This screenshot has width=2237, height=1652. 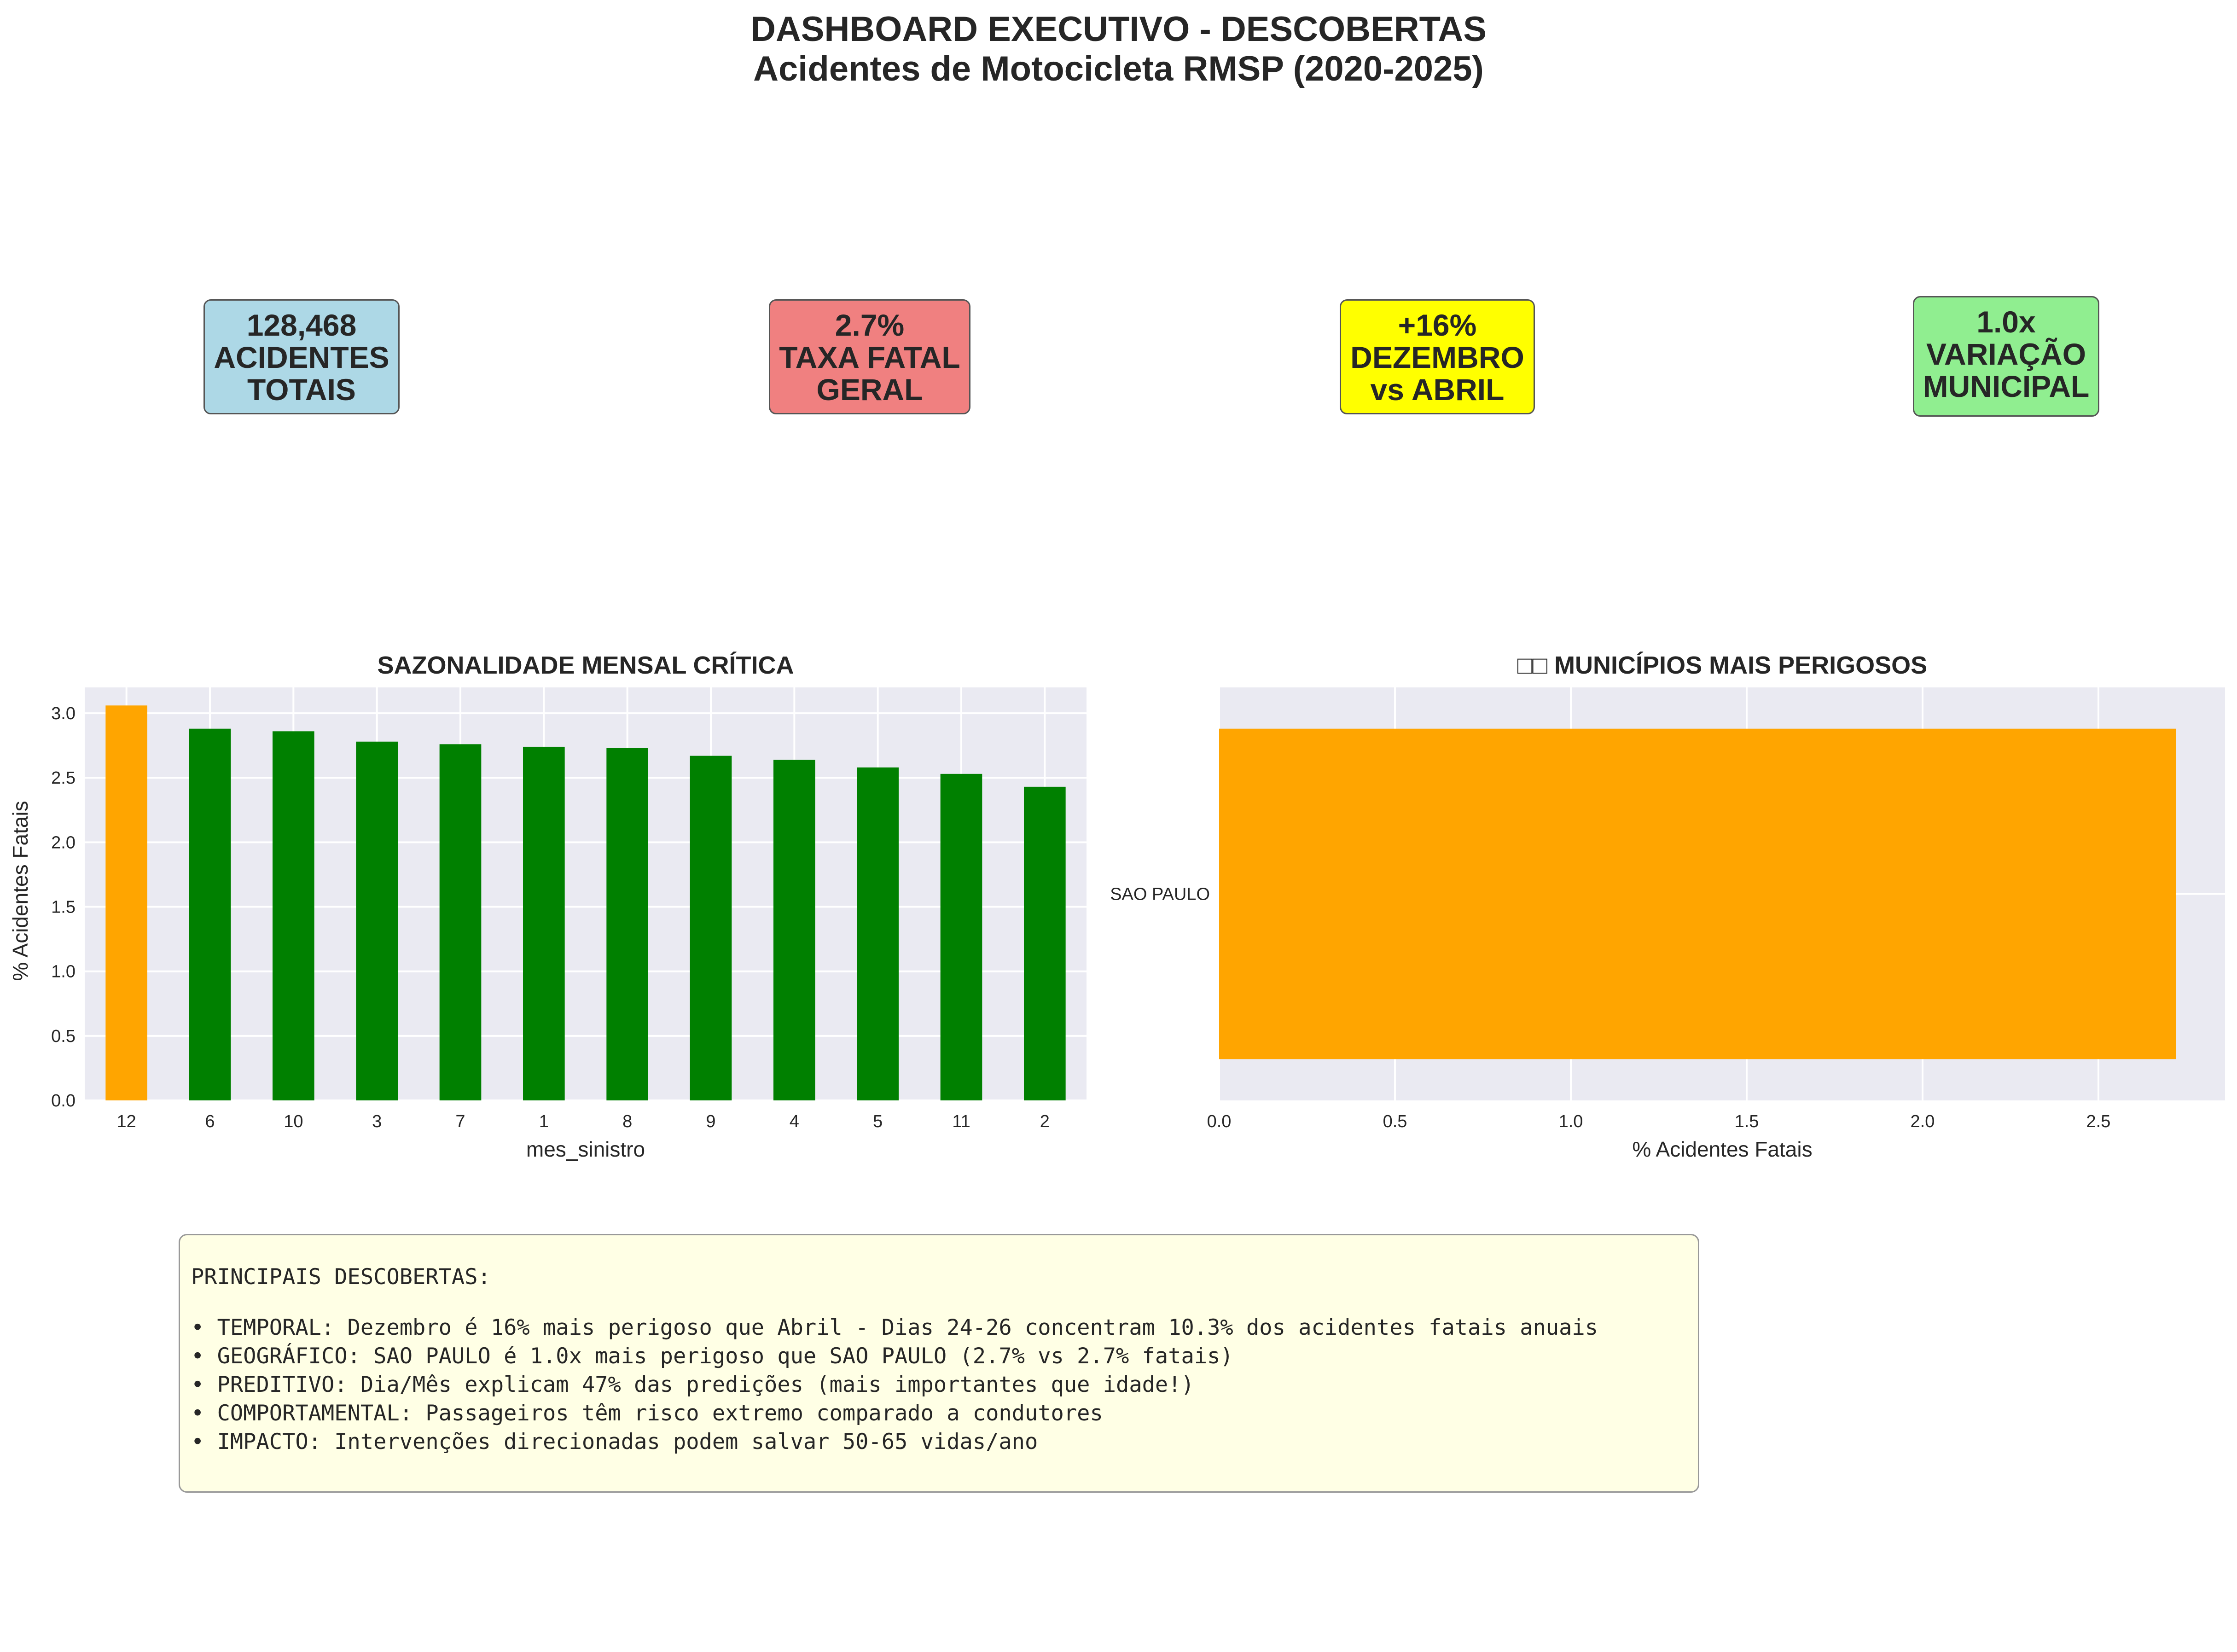 I want to click on chart2-xtick-label: 1.5, so click(x=1747, y=1121).